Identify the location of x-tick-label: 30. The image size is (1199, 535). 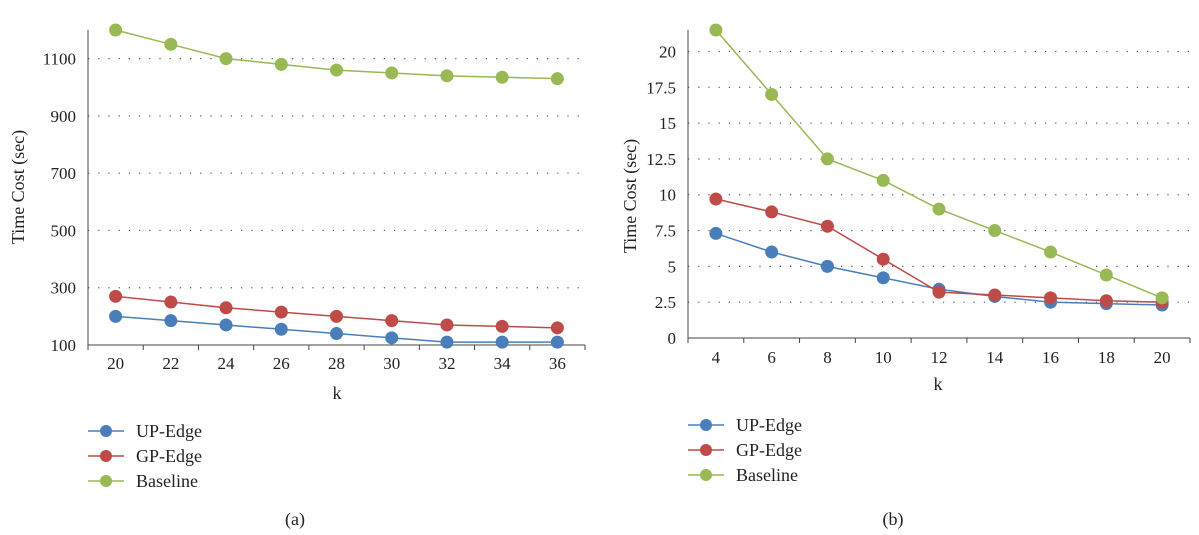
(391, 363).